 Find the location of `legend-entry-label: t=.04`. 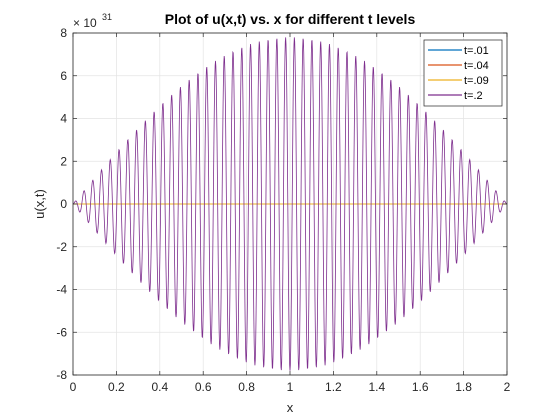

legend-entry-label: t=.04 is located at coordinates (476, 66).